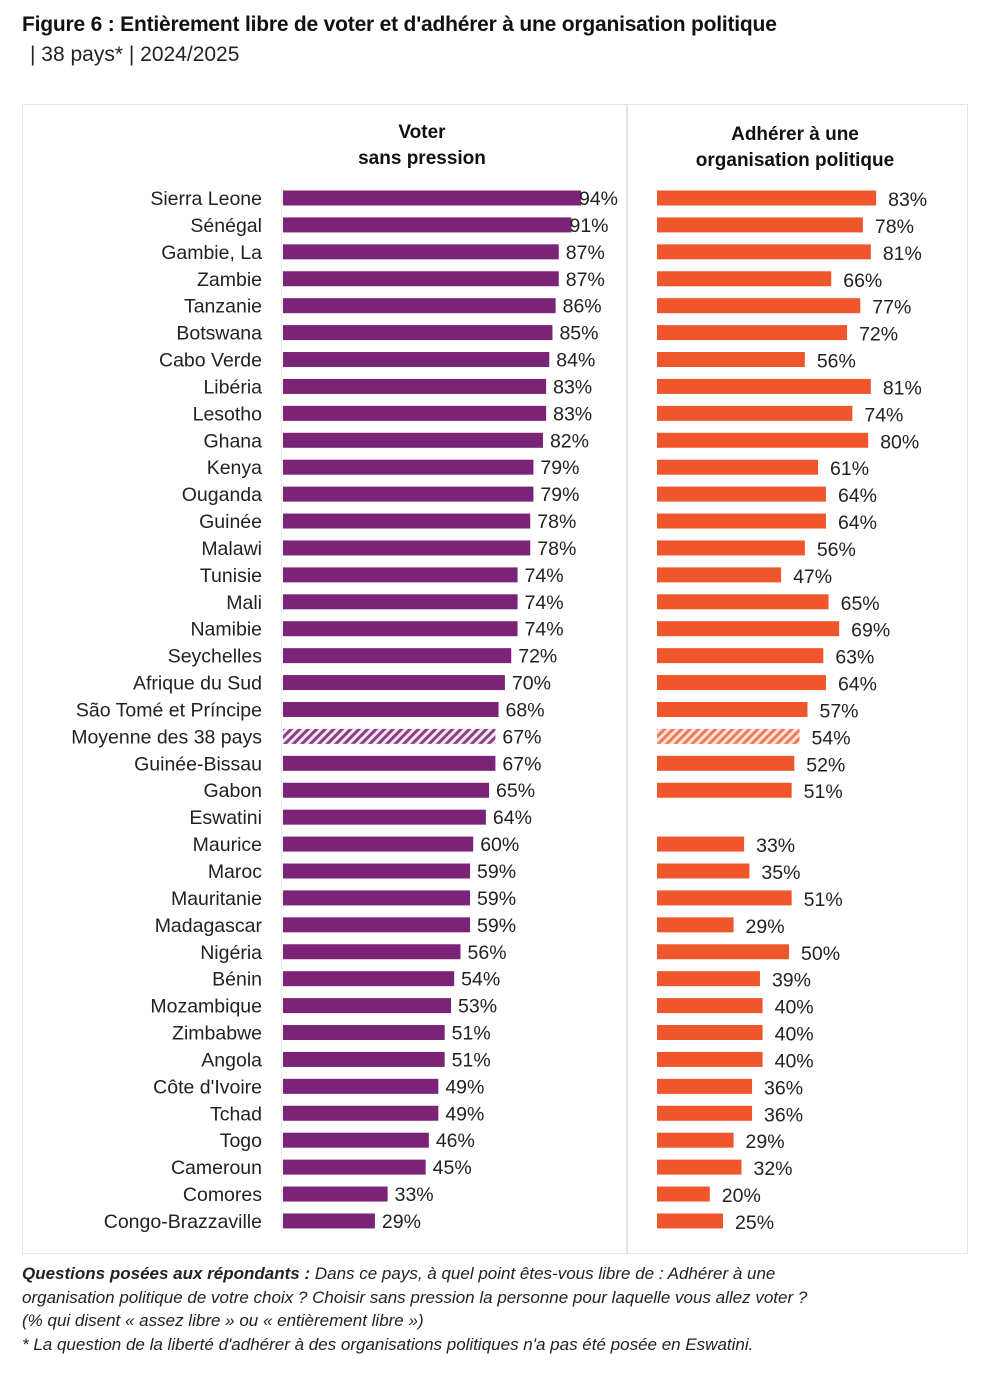 The height and width of the screenshot is (1380, 994). I want to click on value-label-organisation-sao-tome-et-principe: 57%, so click(838, 711).